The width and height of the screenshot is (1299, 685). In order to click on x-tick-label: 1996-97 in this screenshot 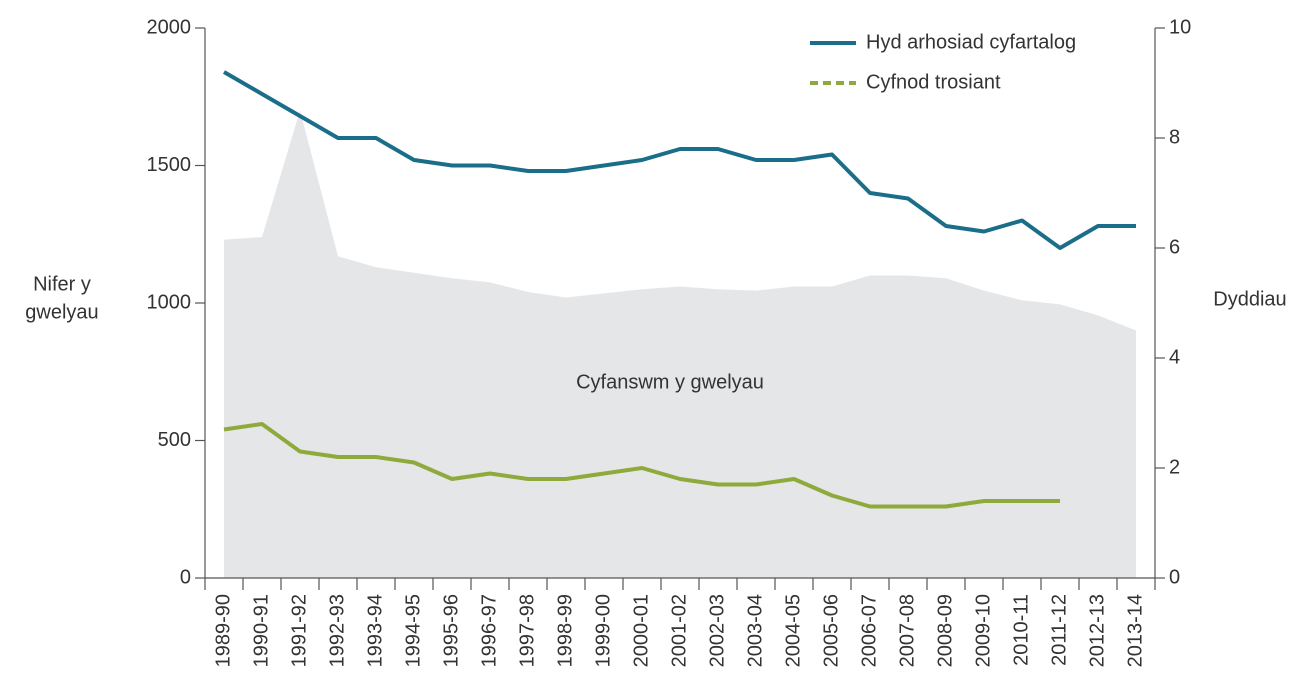, I will do `click(489, 630)`.